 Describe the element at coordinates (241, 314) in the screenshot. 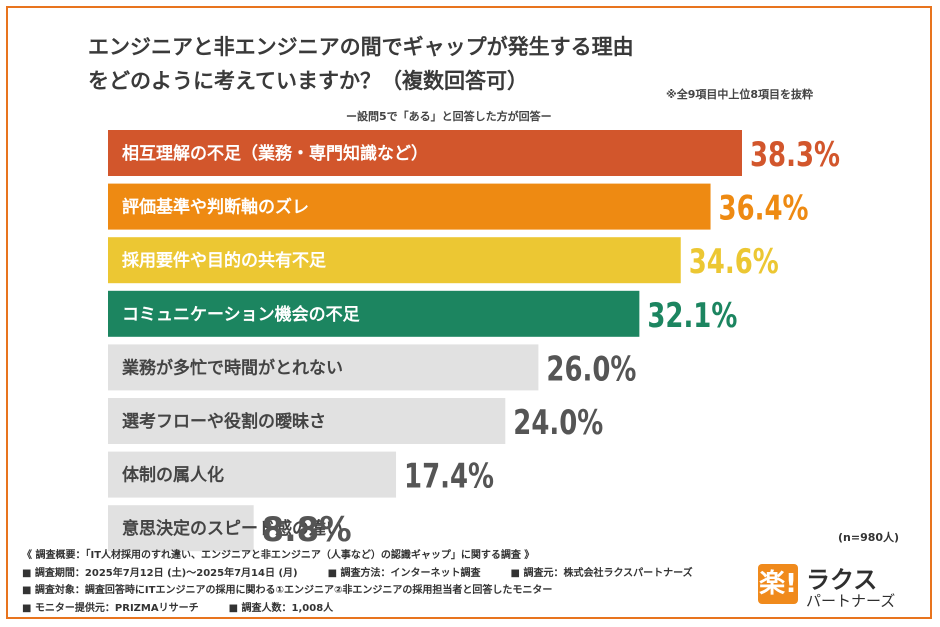

I see `bar-label-4: コミュニケーション機会の不足` at that location.